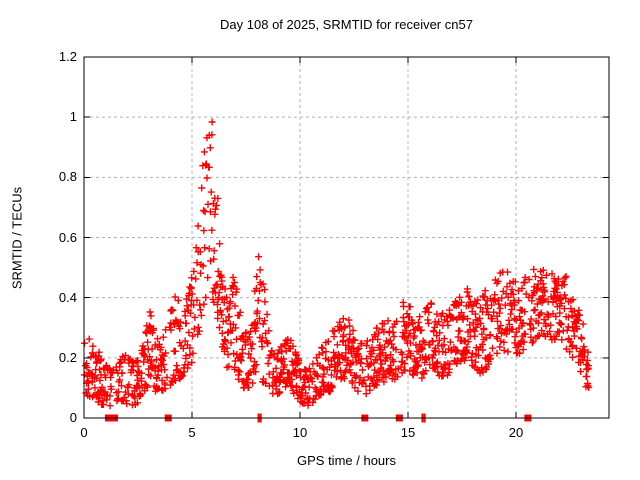  Describe the element at coordinates (73, 417) in the screenshot. I see `y-tick-label: 0` at that location.